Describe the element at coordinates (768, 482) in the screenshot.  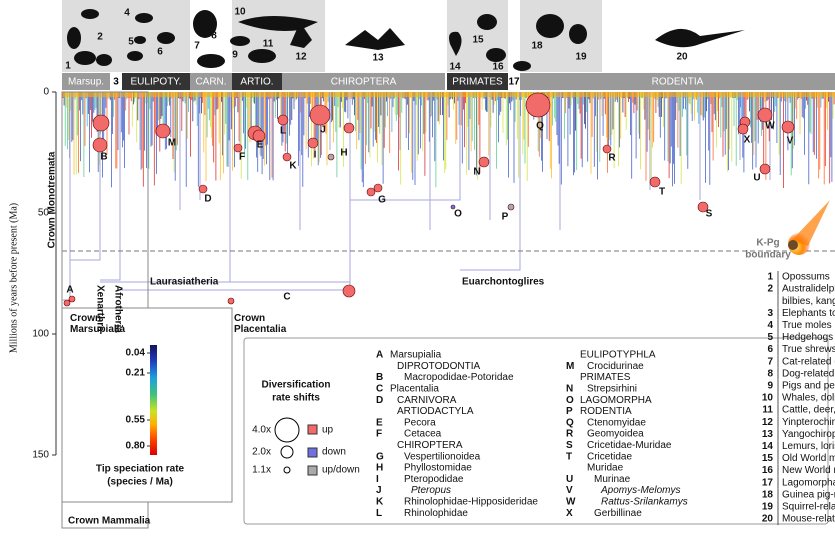
I see `group-number: 17` at that location.